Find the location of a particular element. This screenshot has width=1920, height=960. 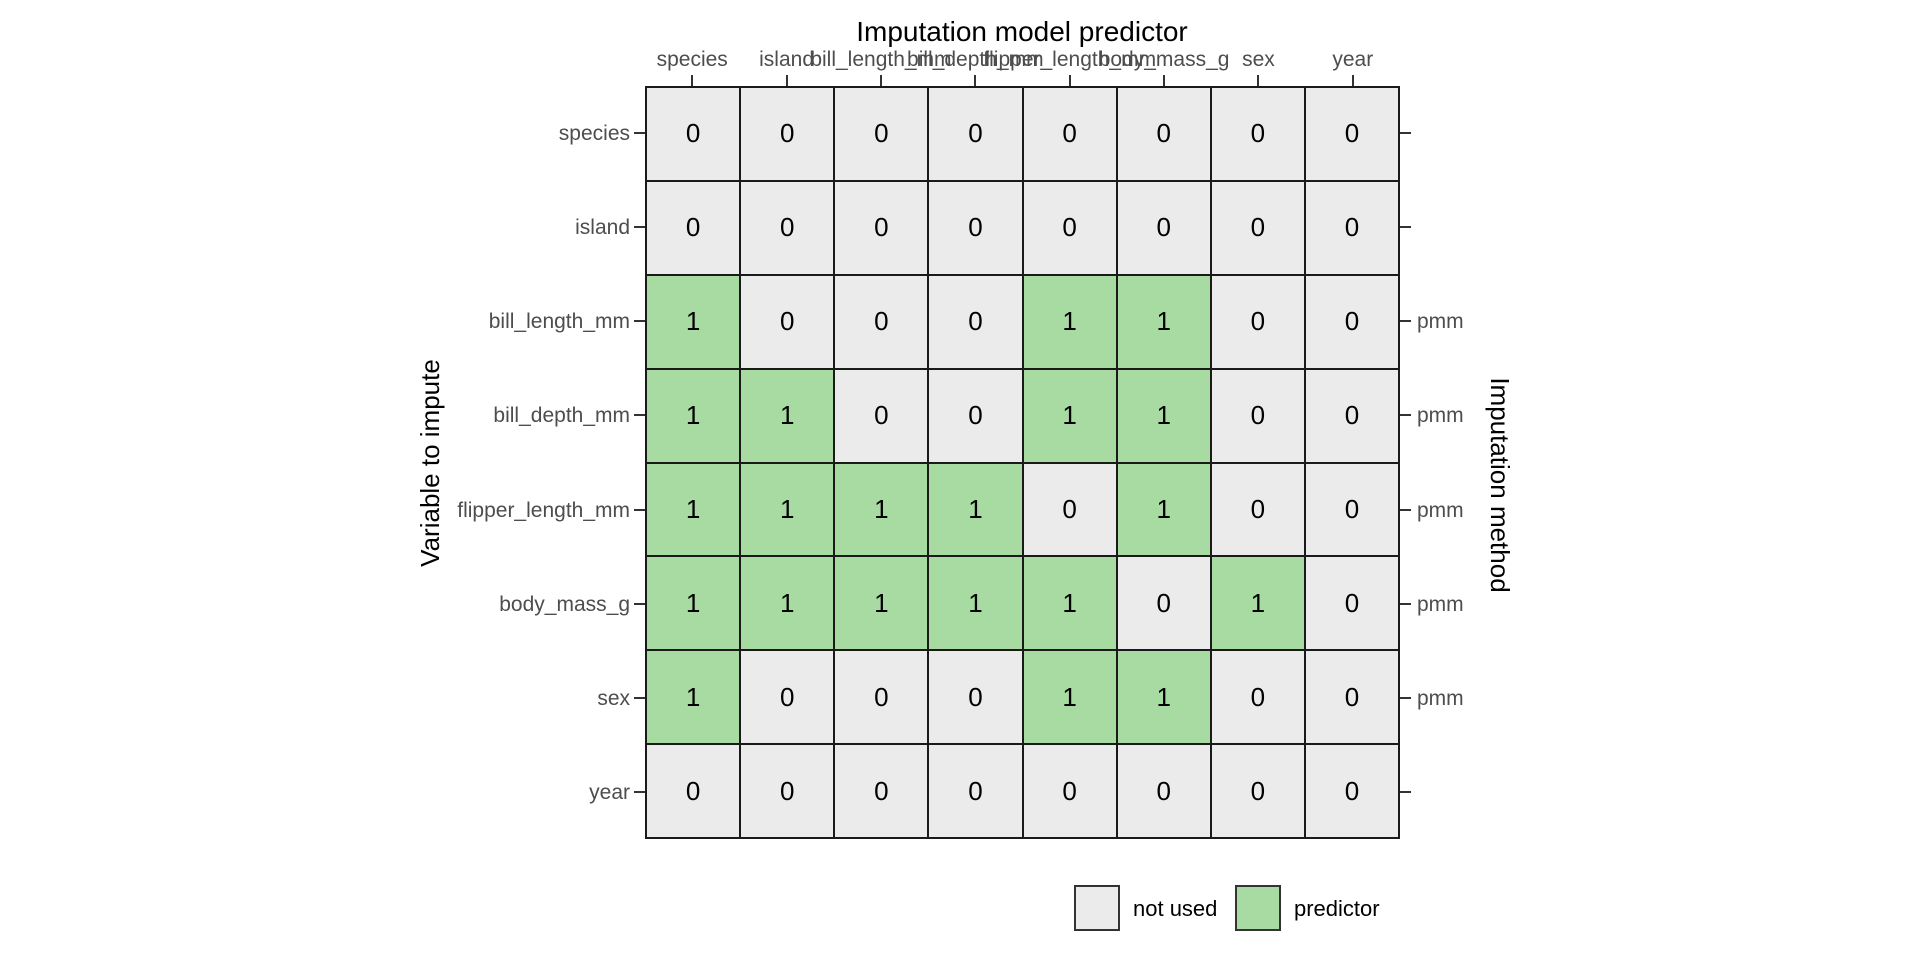

matrix-cell-sex-flipper_length_mm: 1 is located at coordinates (1069, 697).